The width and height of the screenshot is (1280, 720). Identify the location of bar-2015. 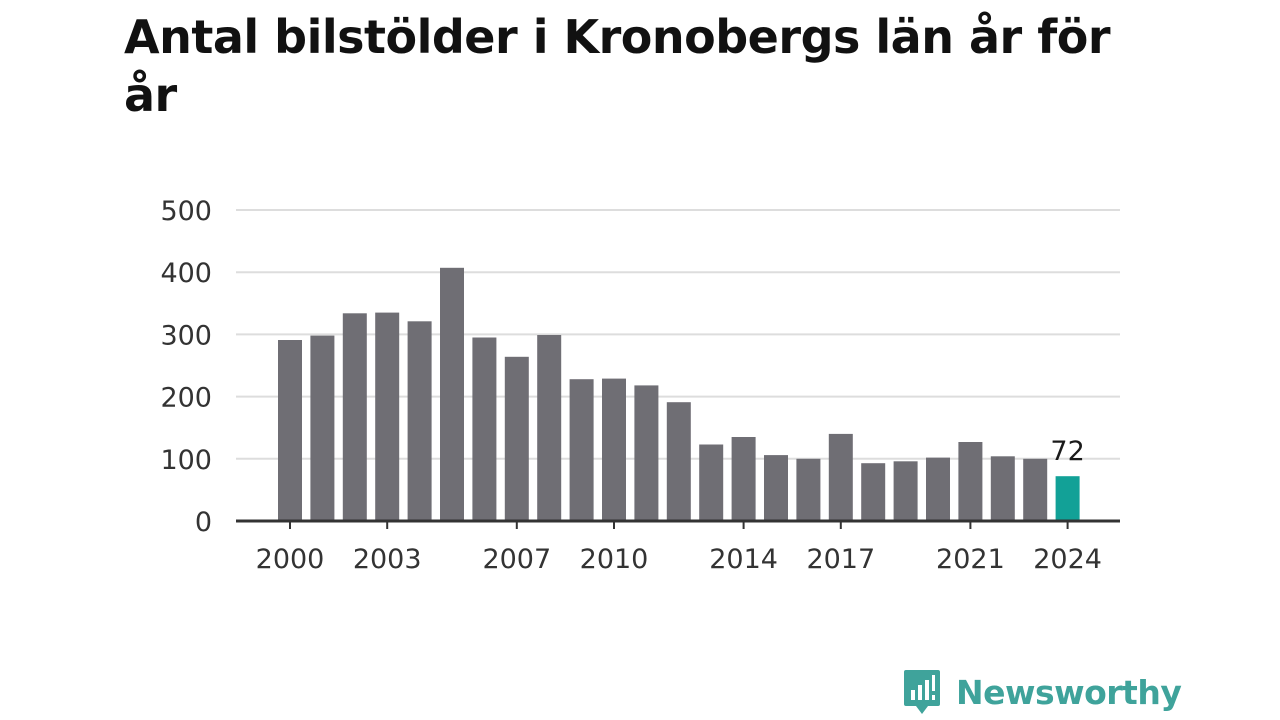
(776, 488).